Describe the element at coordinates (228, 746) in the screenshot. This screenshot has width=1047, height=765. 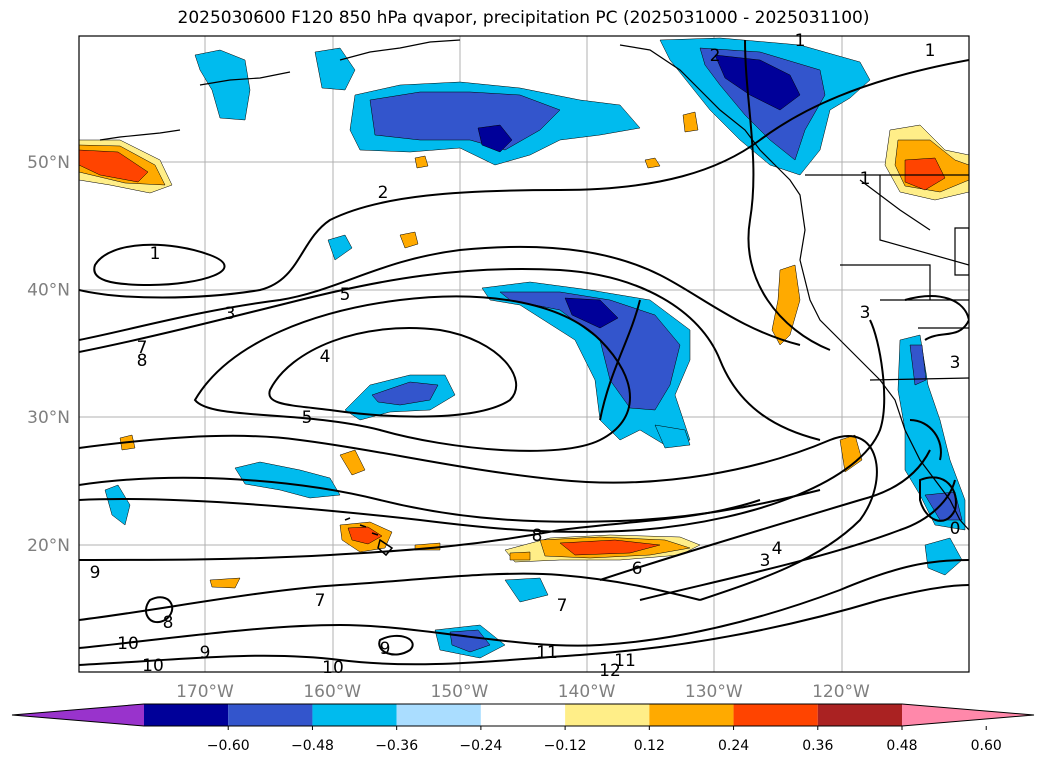
I see `colorbar-tick-label: −0.60` at that location.